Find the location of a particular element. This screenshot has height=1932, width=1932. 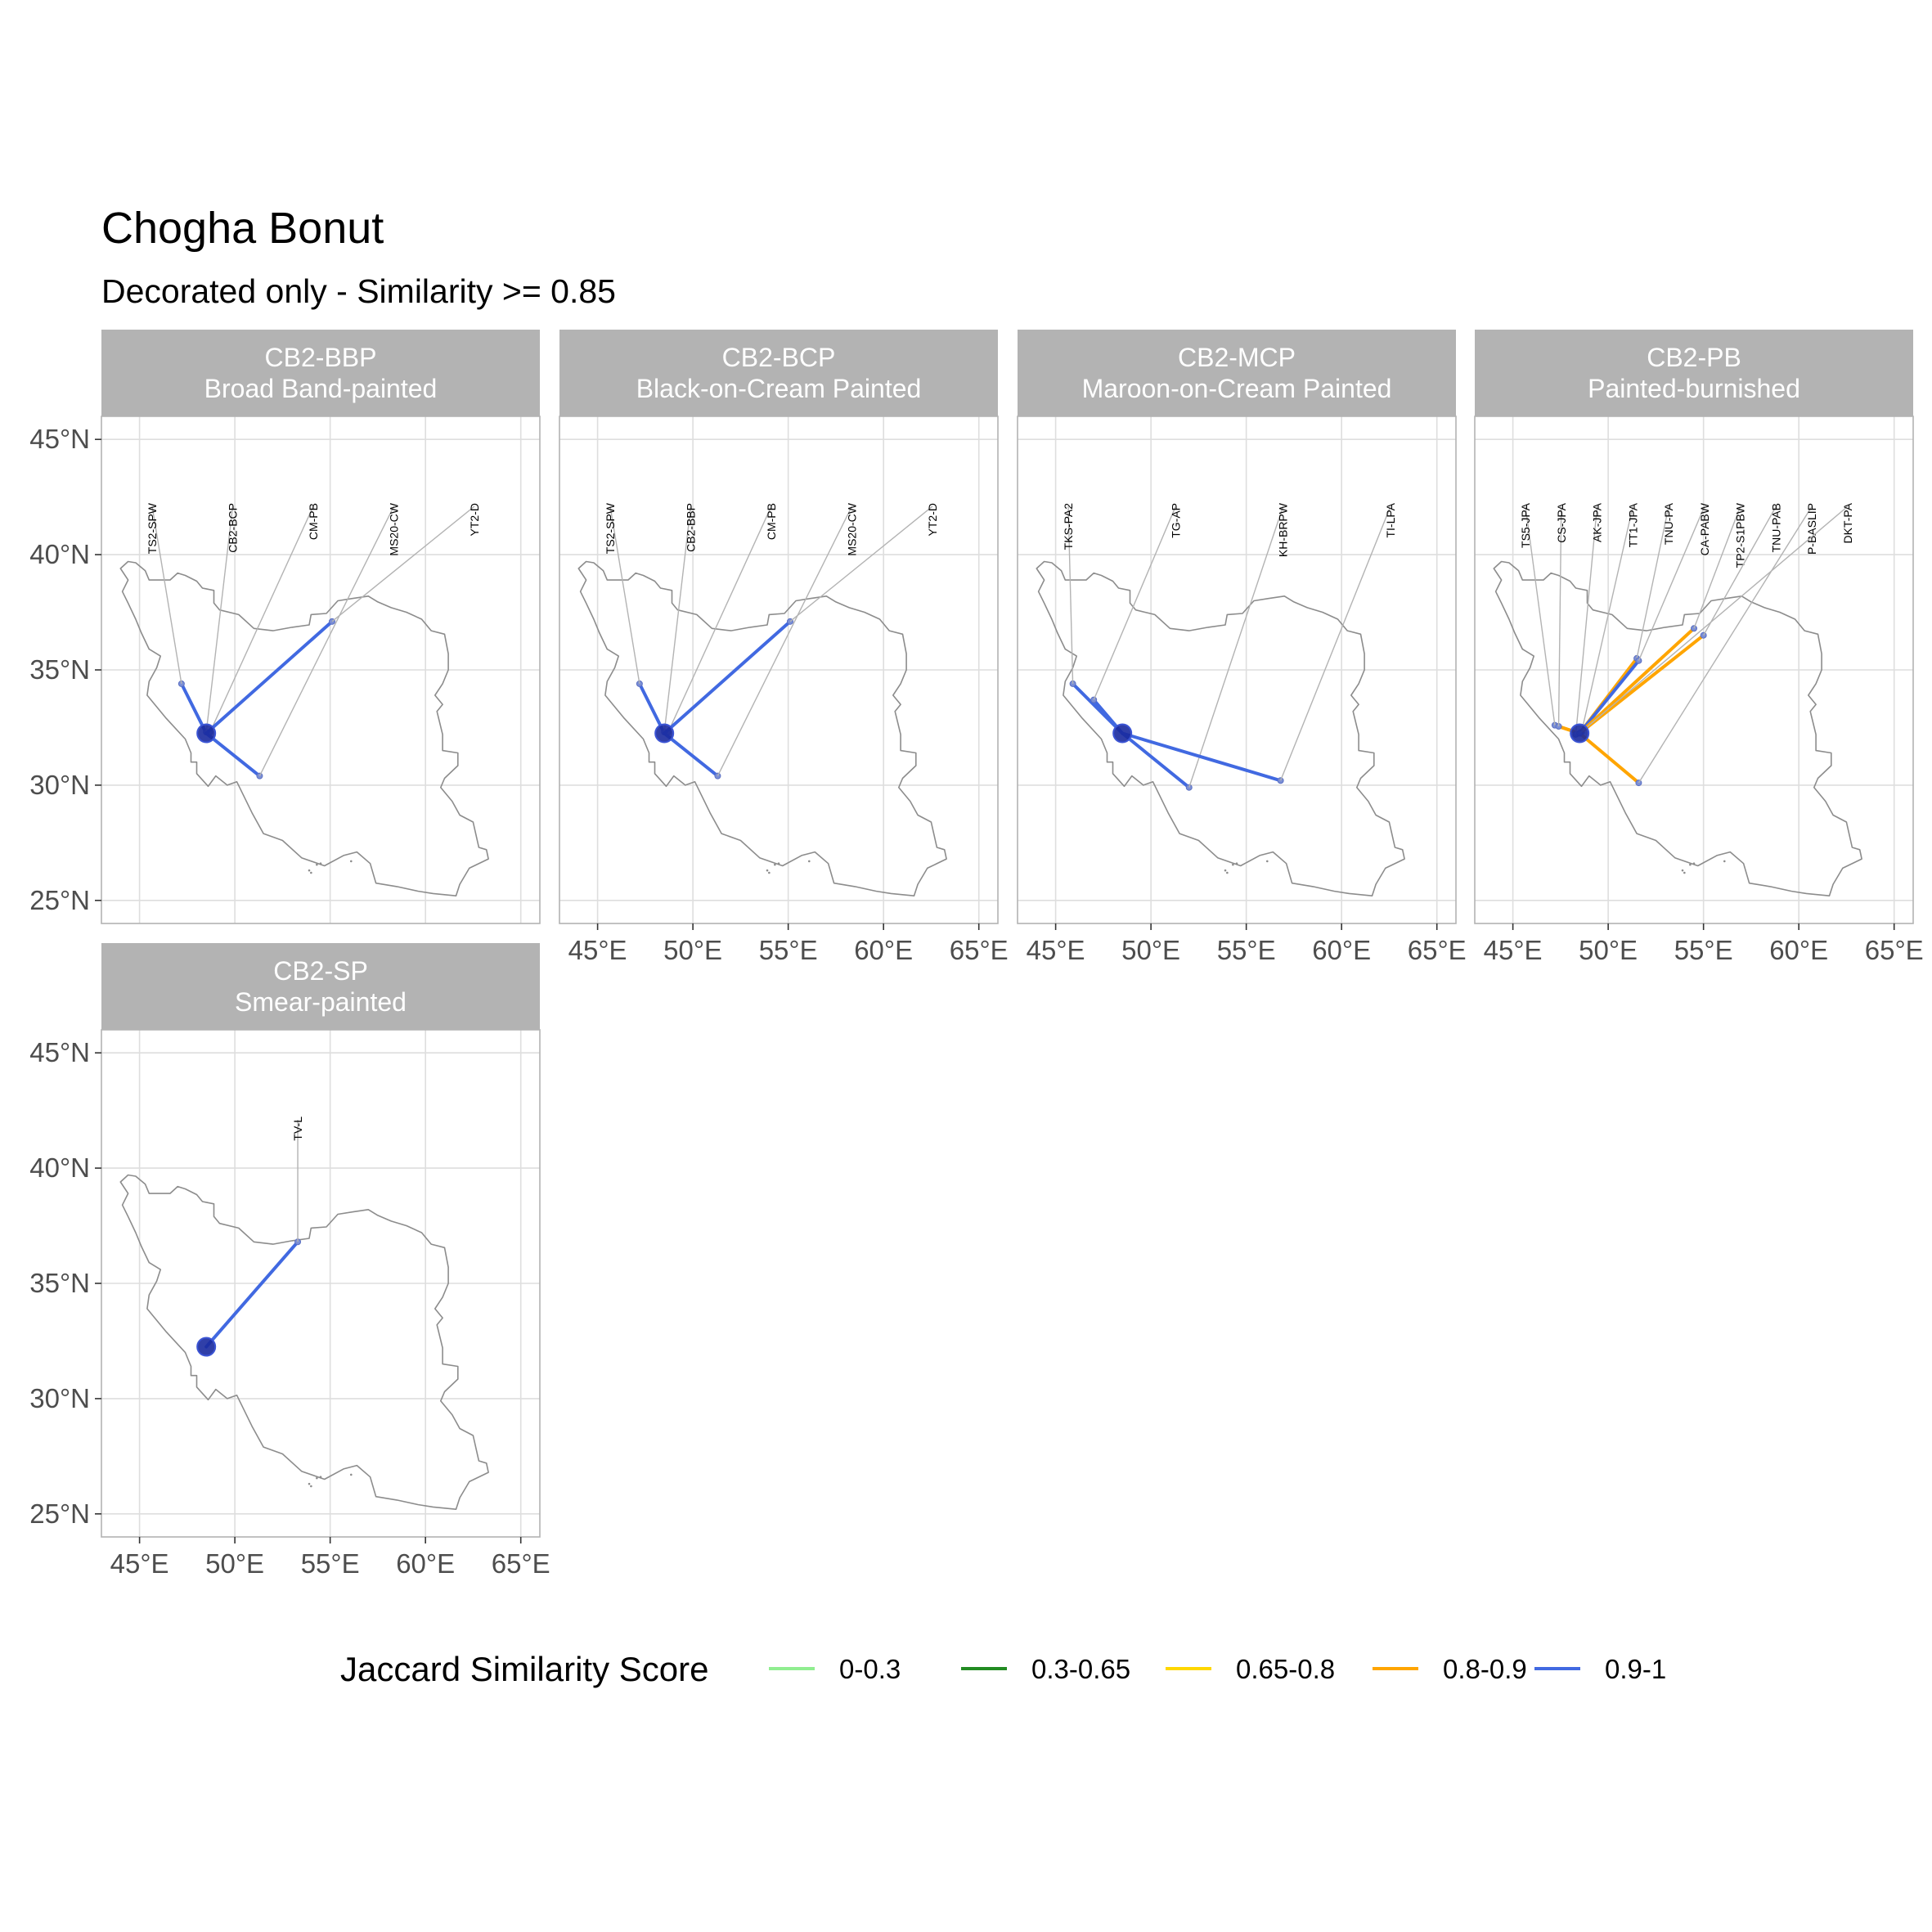

site-label: AK-JPA is located at coordinates (1598, 522).